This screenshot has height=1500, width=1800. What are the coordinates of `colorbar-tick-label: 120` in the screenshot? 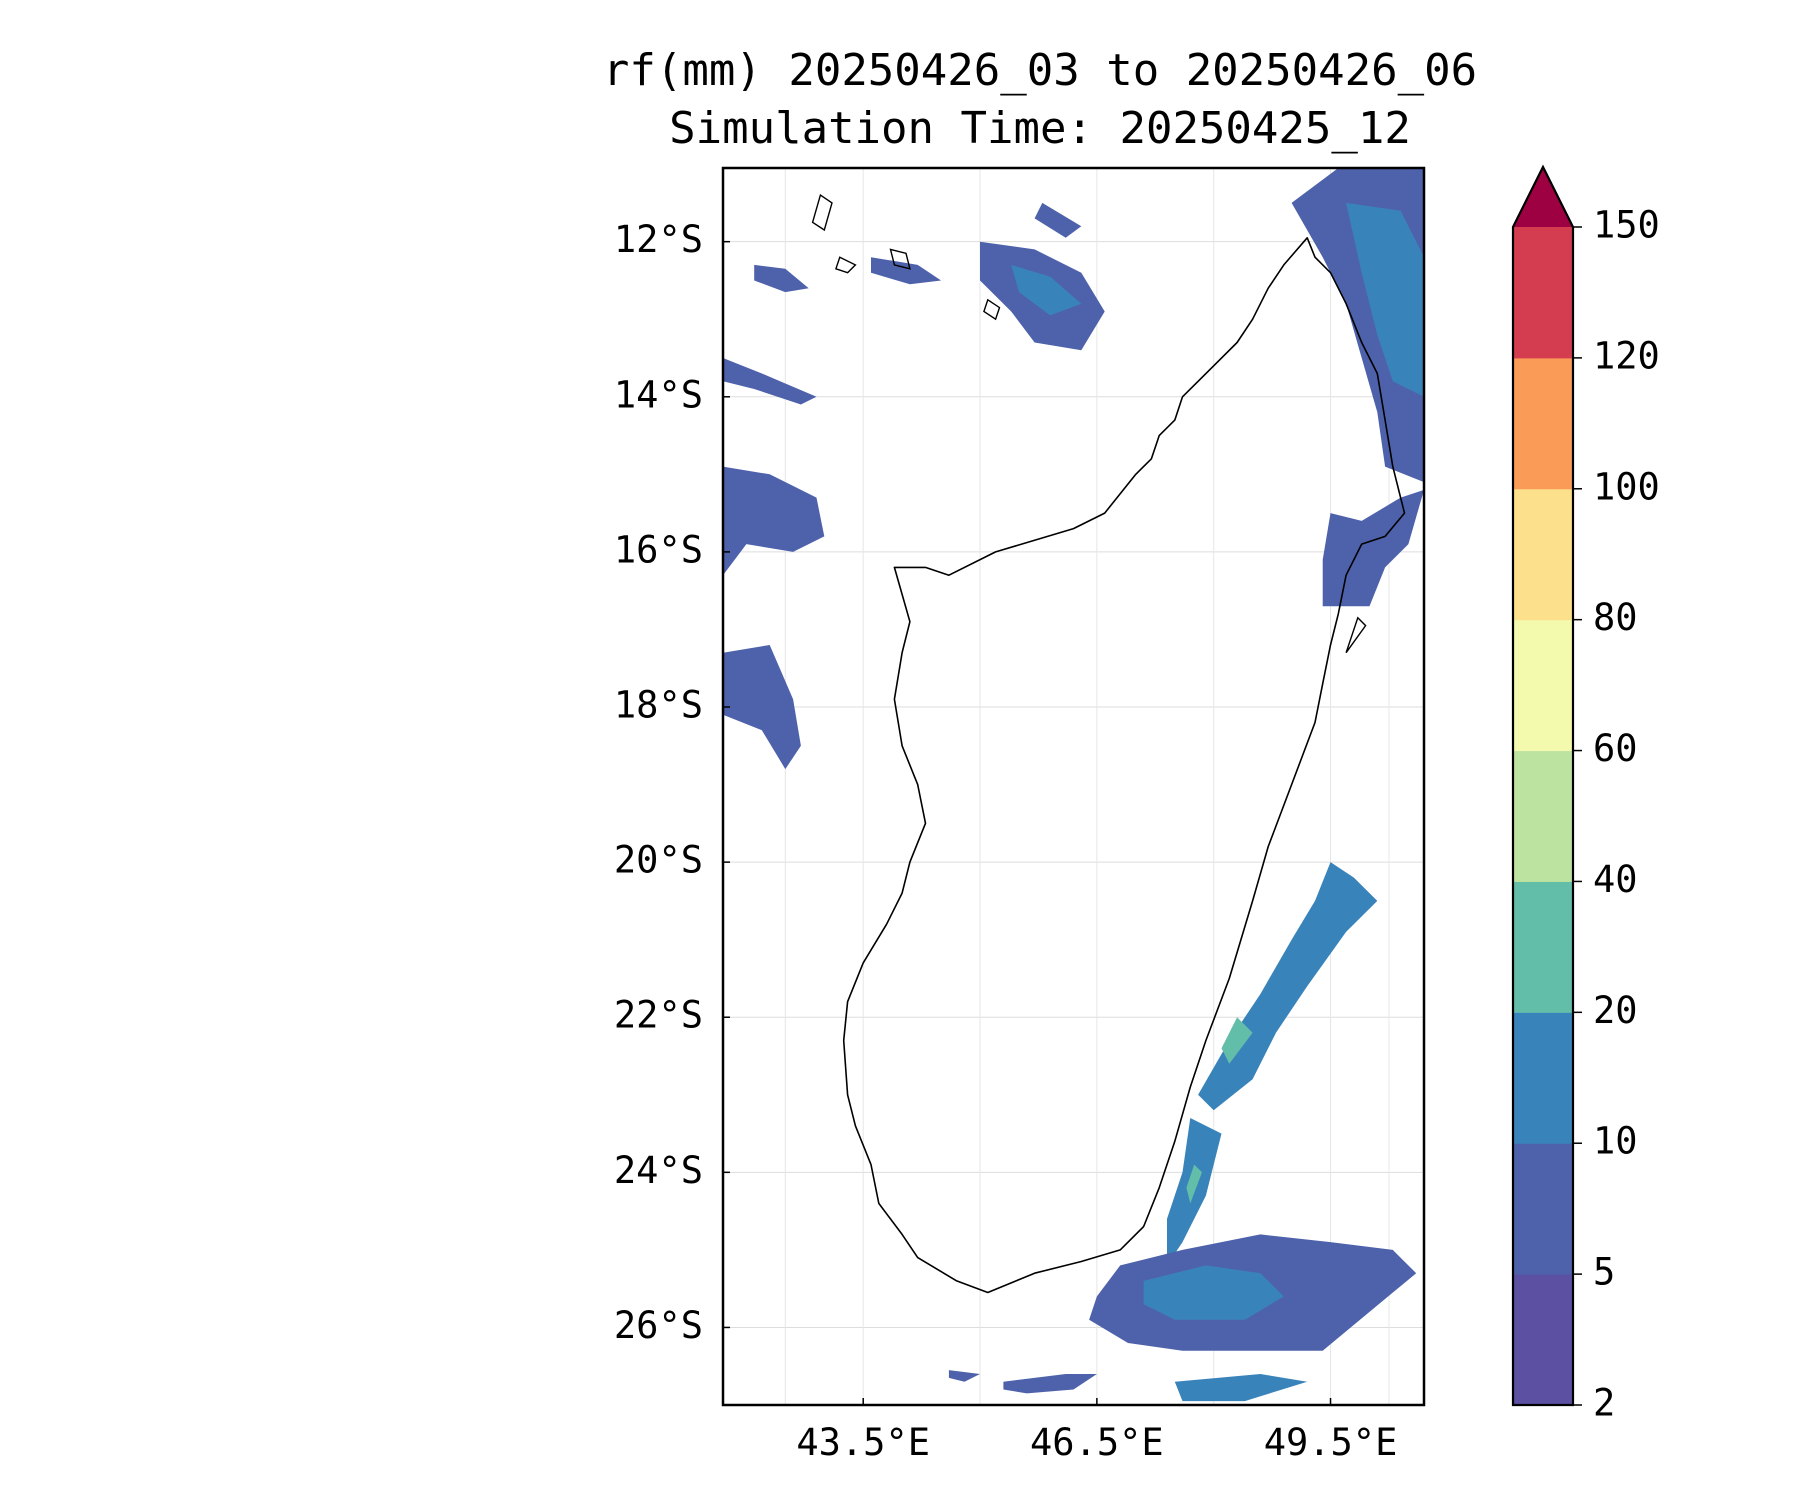 It's located at (1626, 355).